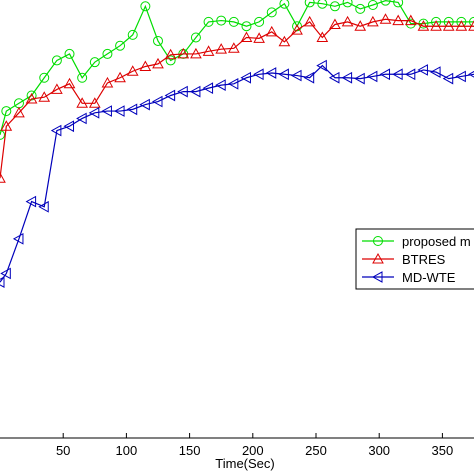 This screenshot has height=474, width=474. What do you see at coordinates (424, 259) in the screenshot?
I see `legend-label: BTRES` at bounding box center [424, 259].